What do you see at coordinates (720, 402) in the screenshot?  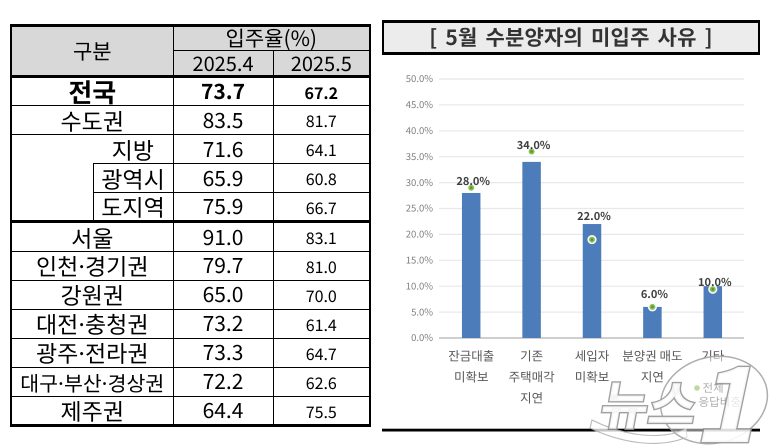 I see `legend-label: 응답비중` at bounding box center [720, 402].